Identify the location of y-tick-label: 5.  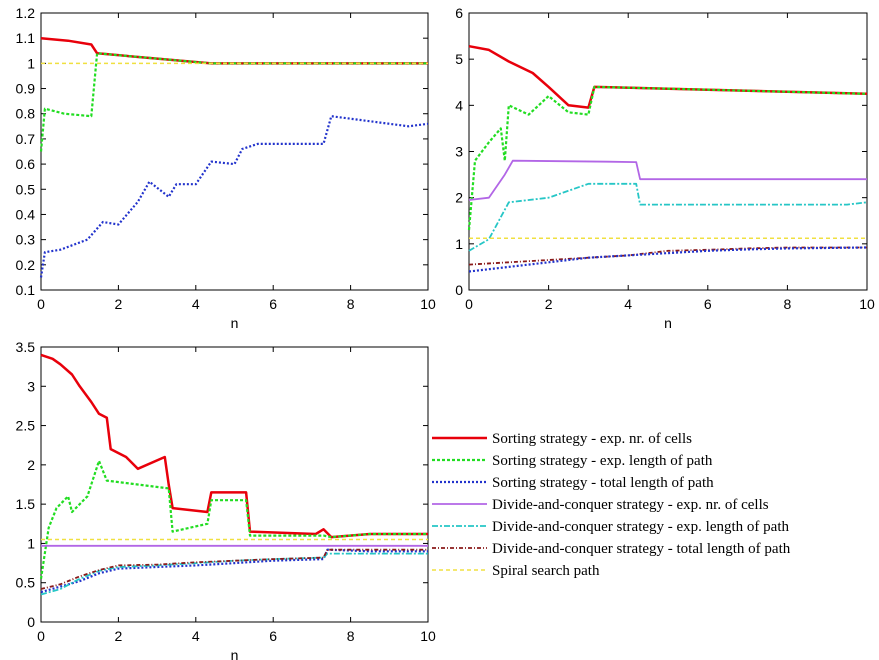
(459, 59).